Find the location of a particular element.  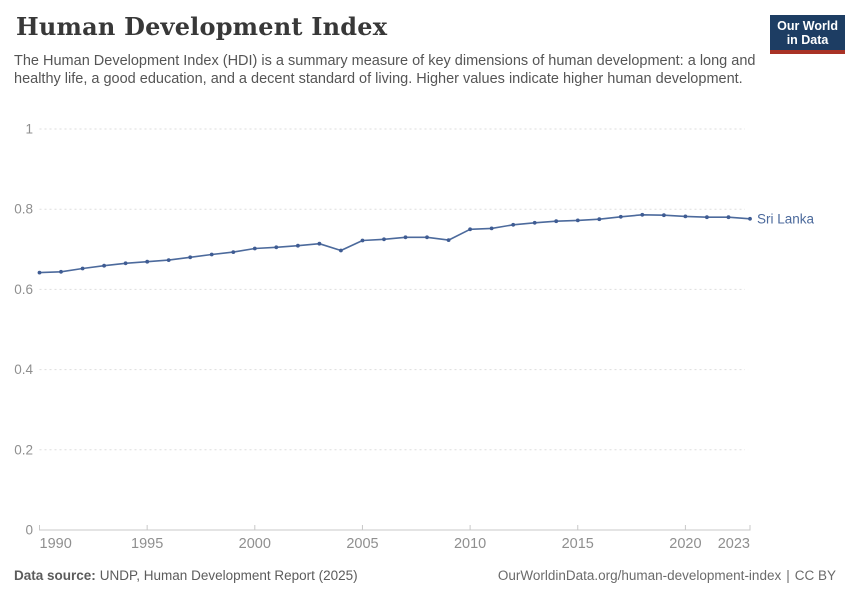

x-tick-label: 2010 is located at coordinates (470, 544).